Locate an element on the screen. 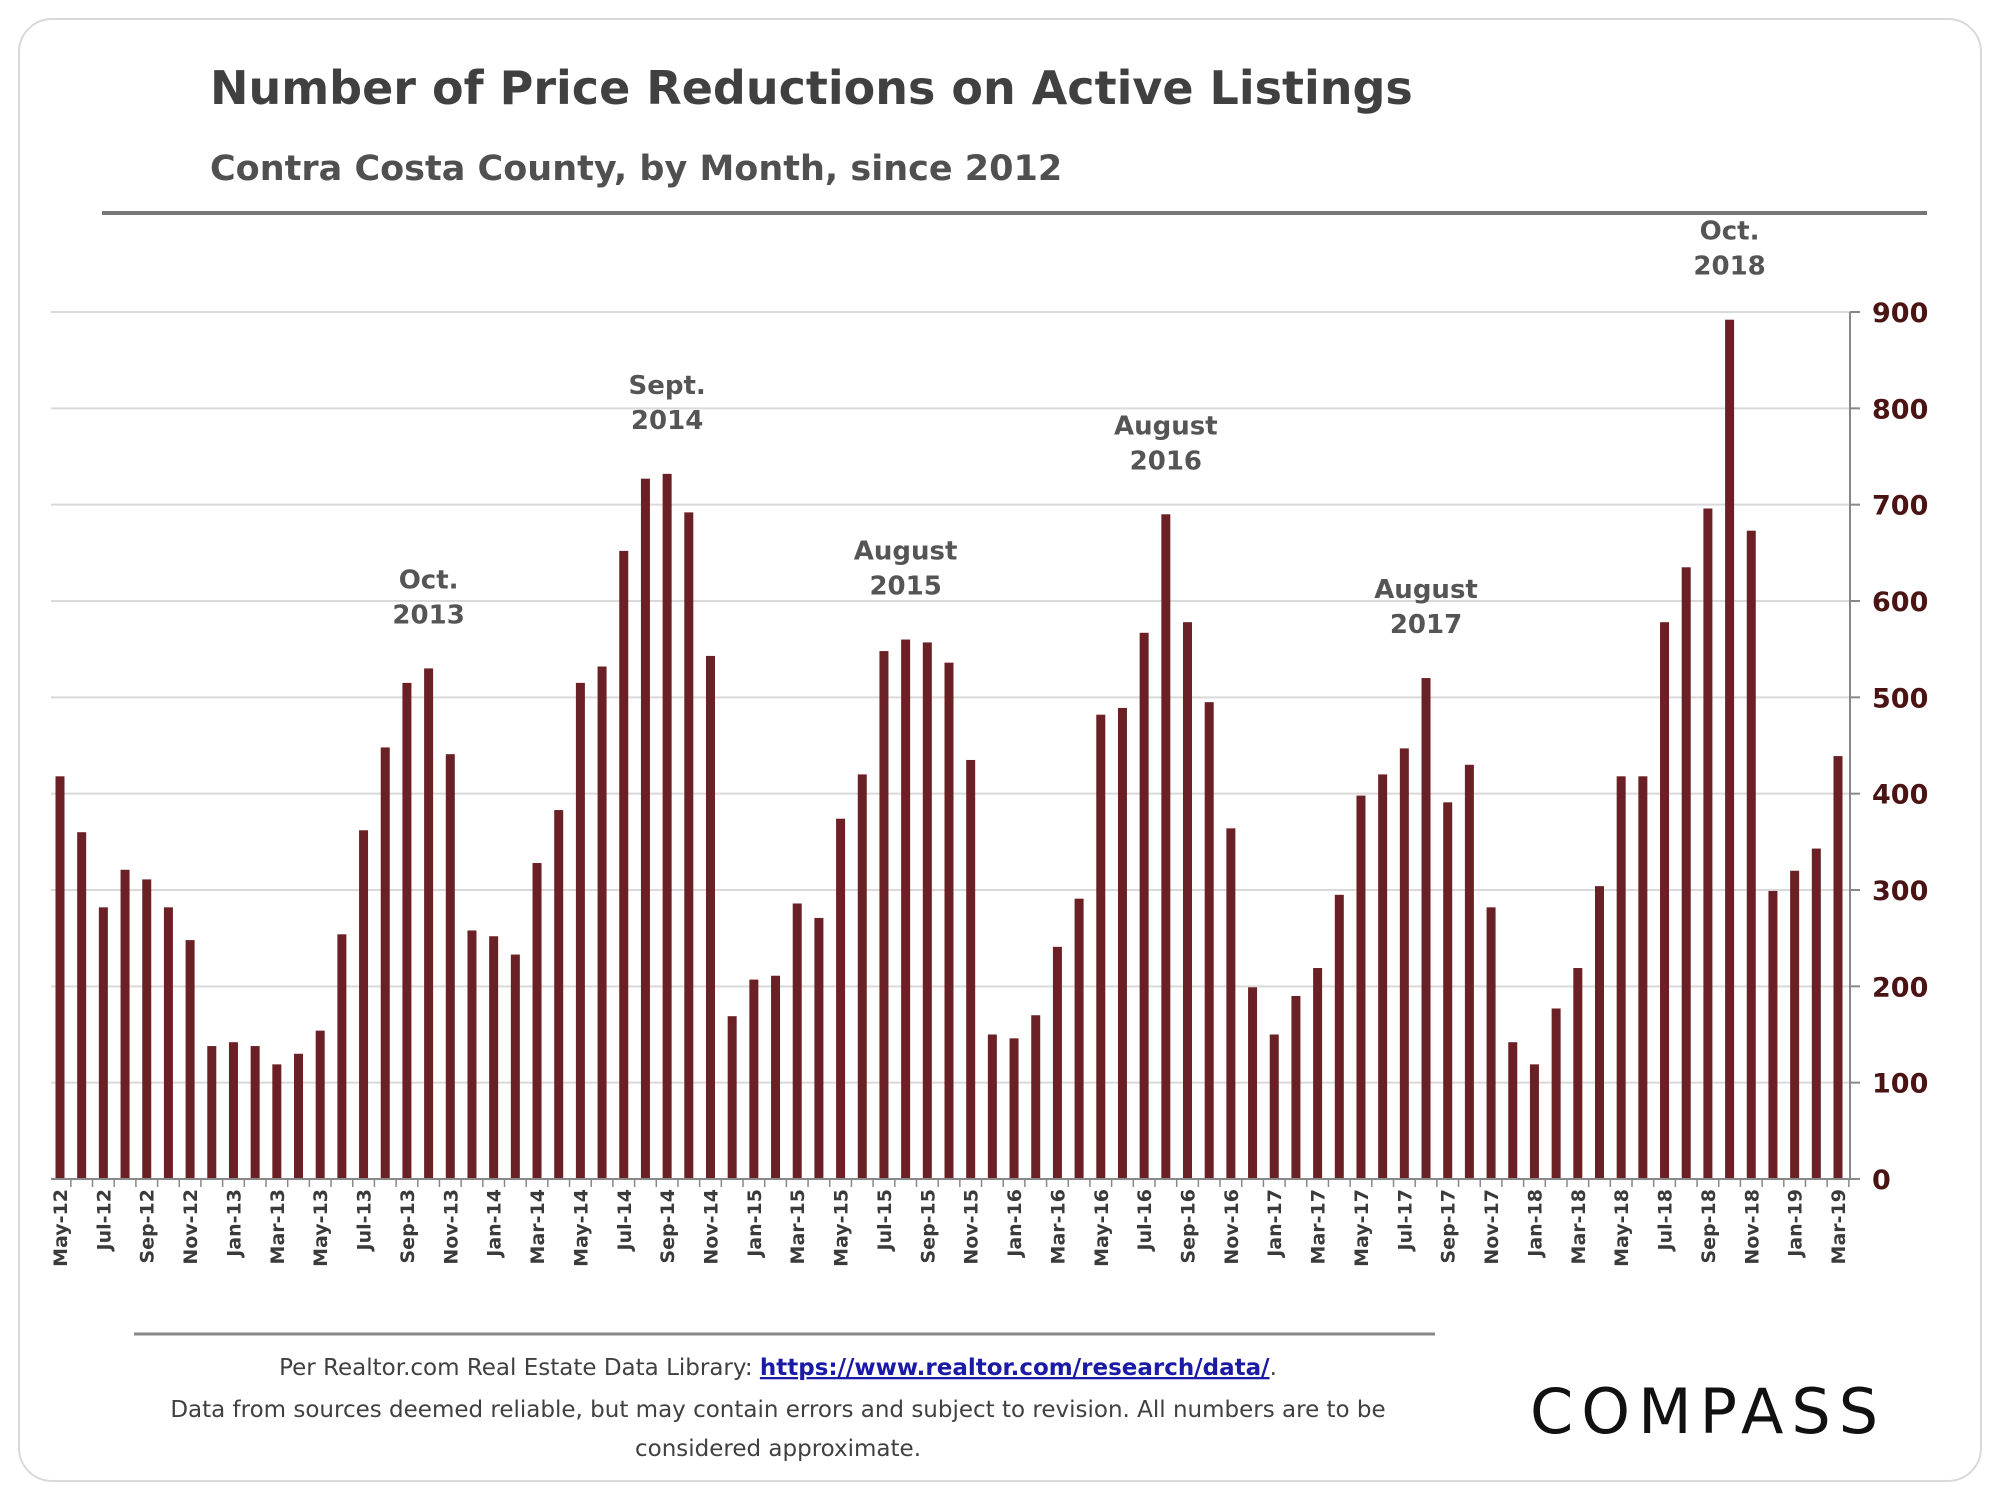 The width and height of the screenshot is (2000, 1500). x-tick-label: Jan-13 is located at coordinates (234, 1224).